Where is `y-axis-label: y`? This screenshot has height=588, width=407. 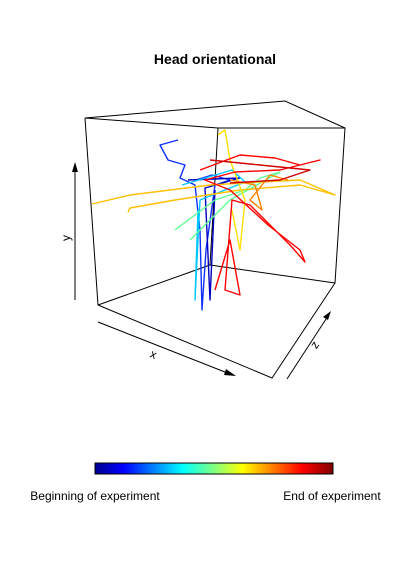
y-axis-label: y is located at coordinates (66, 238).